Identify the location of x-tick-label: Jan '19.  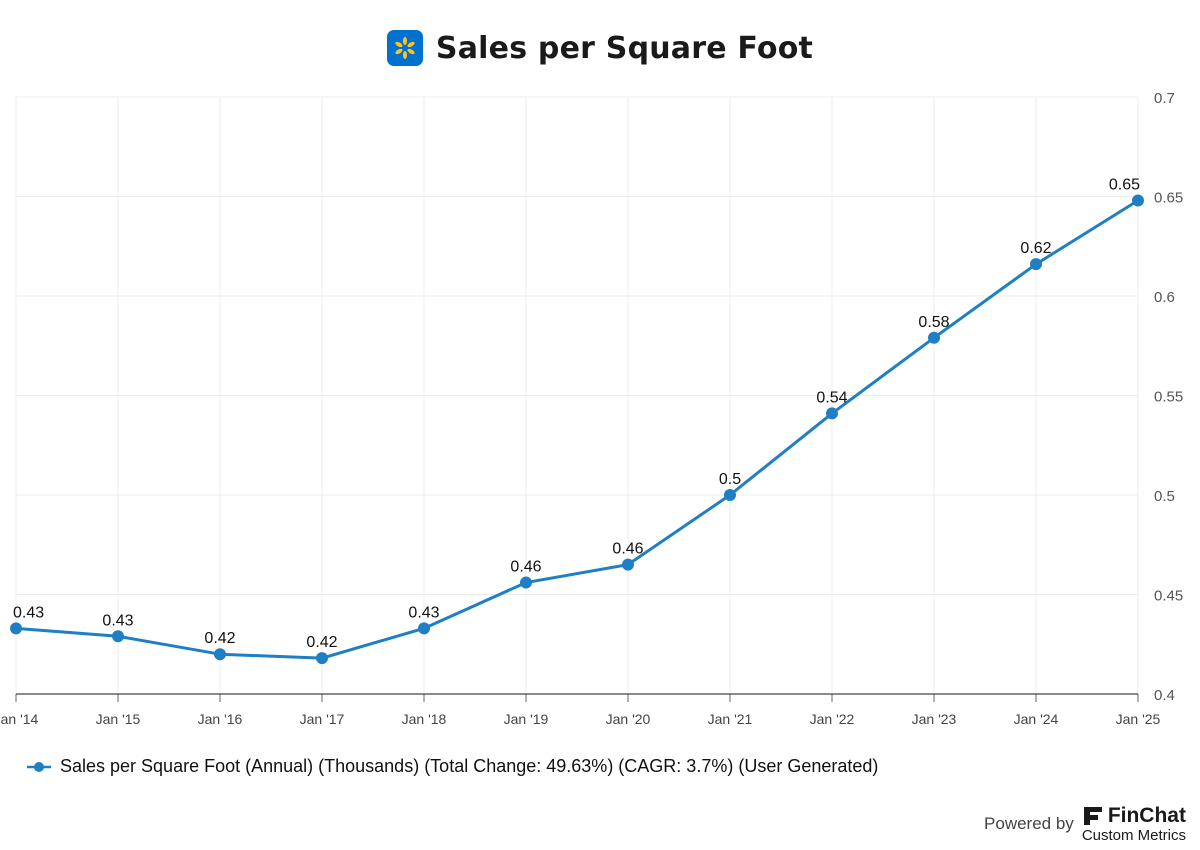
(526, 719).